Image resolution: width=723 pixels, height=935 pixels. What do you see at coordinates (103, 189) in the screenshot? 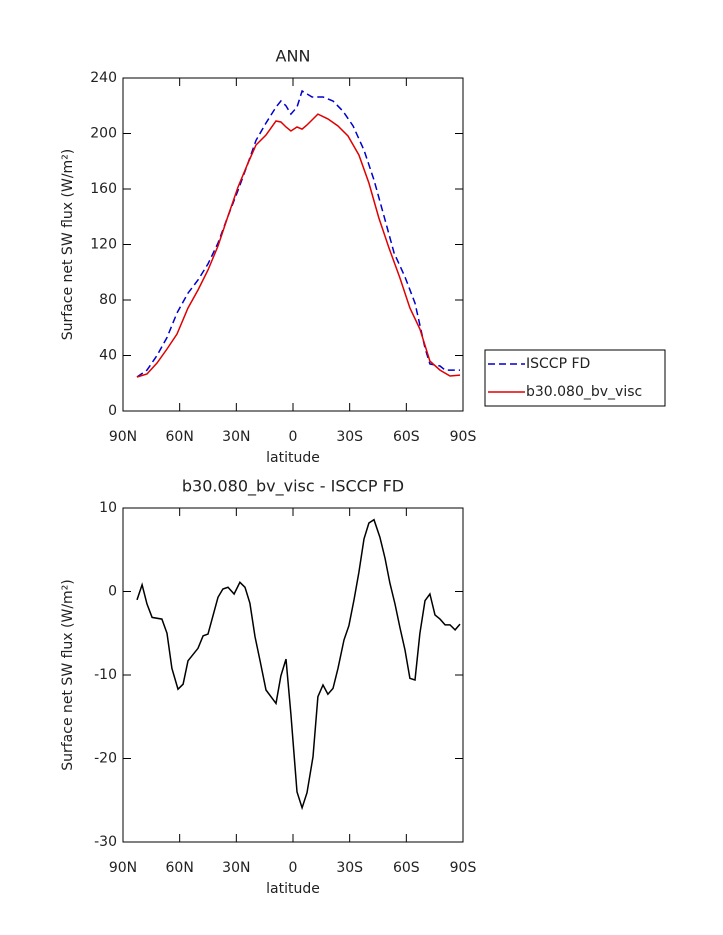
I see `y-tick-label: 160` at bounding box center [103, 189].